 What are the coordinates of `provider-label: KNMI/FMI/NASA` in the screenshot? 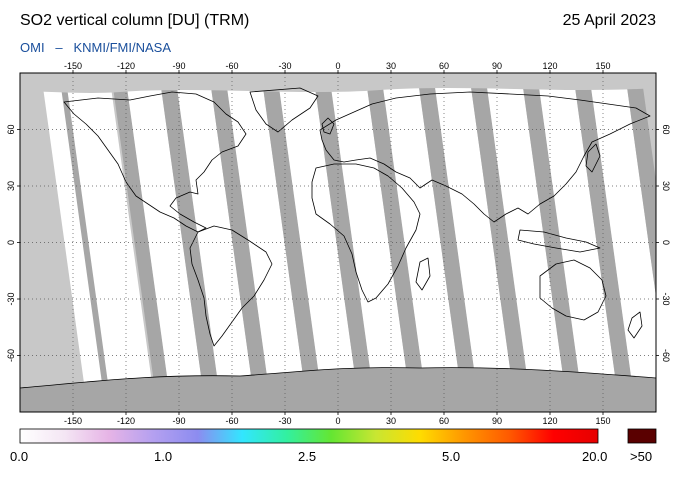 It's located at (122, 47).